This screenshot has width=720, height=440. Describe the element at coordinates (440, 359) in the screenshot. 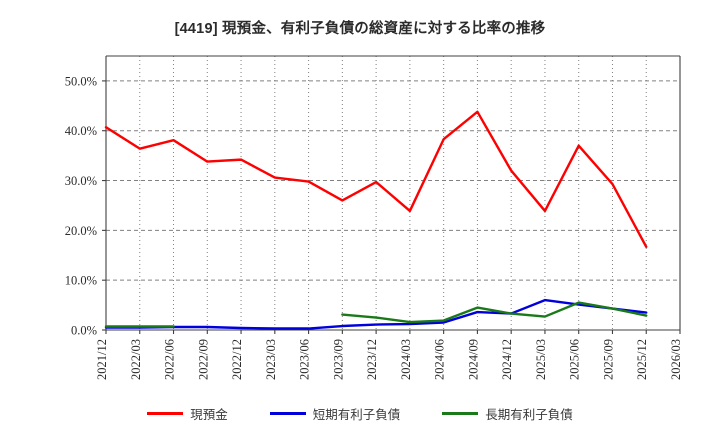

I see `x-tick-label: 2024/06` at that location.